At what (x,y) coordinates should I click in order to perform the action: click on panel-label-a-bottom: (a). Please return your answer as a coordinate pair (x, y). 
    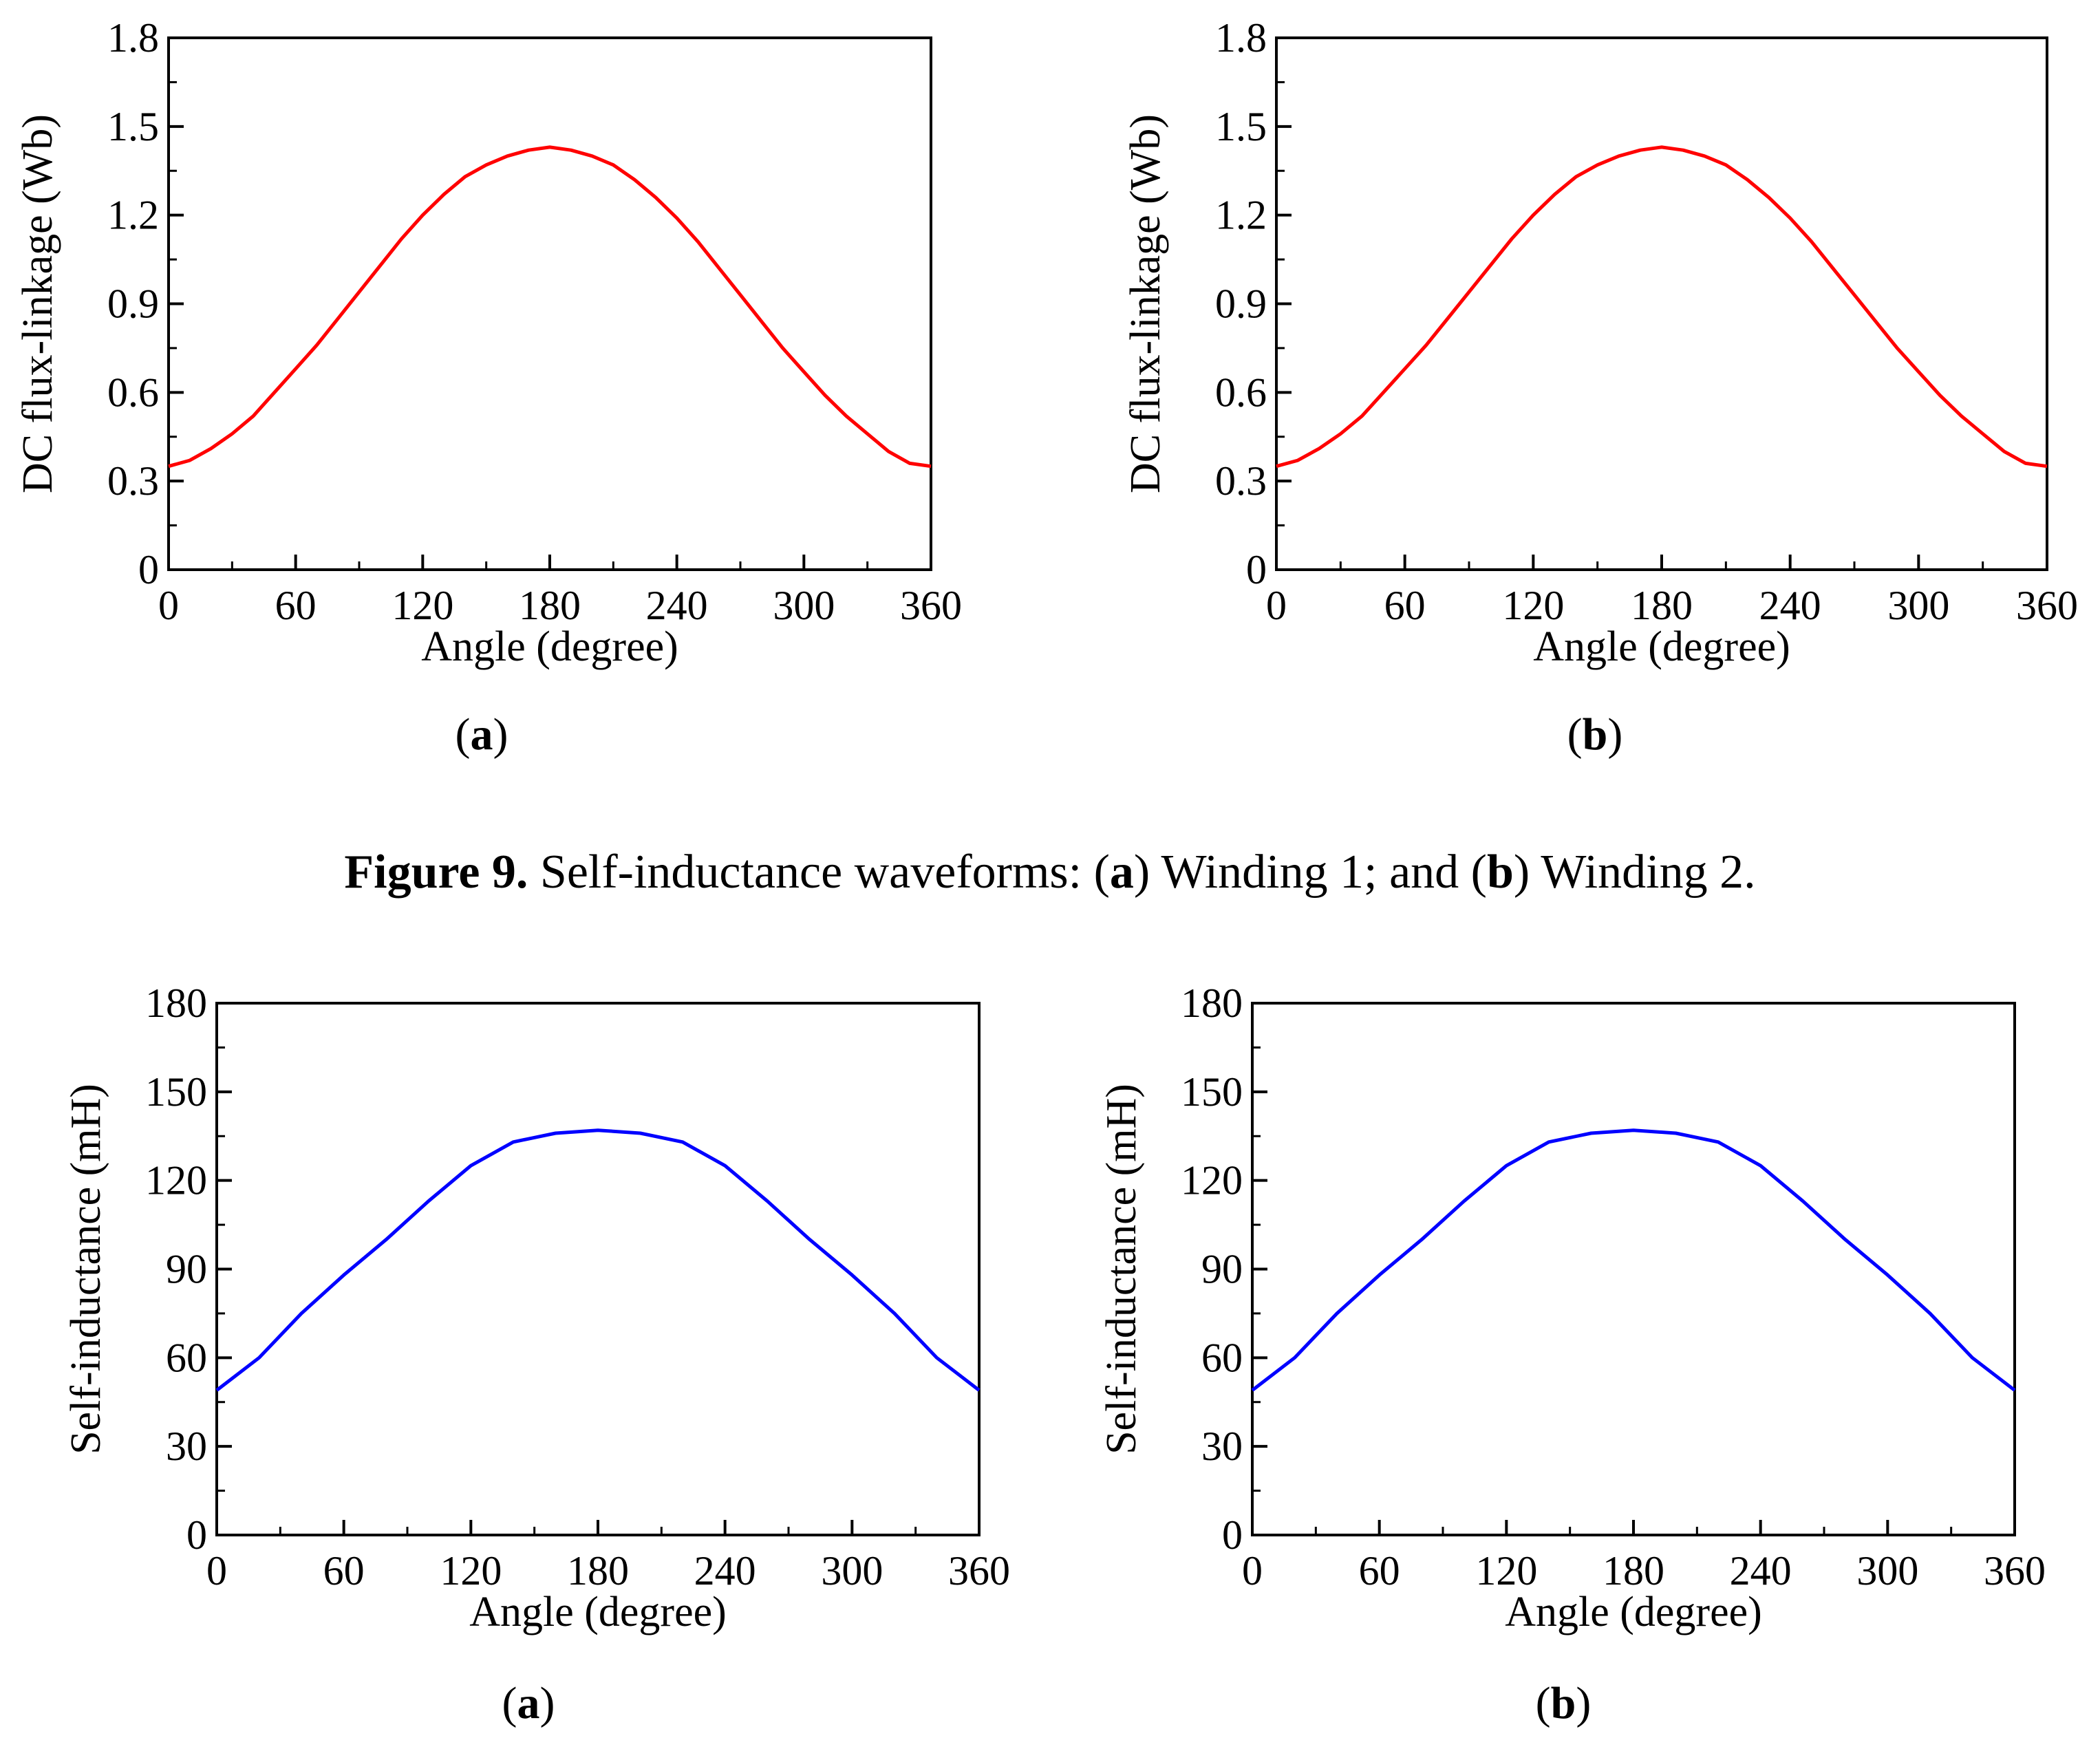
    Looking at the image, I should click on (528, 1703).